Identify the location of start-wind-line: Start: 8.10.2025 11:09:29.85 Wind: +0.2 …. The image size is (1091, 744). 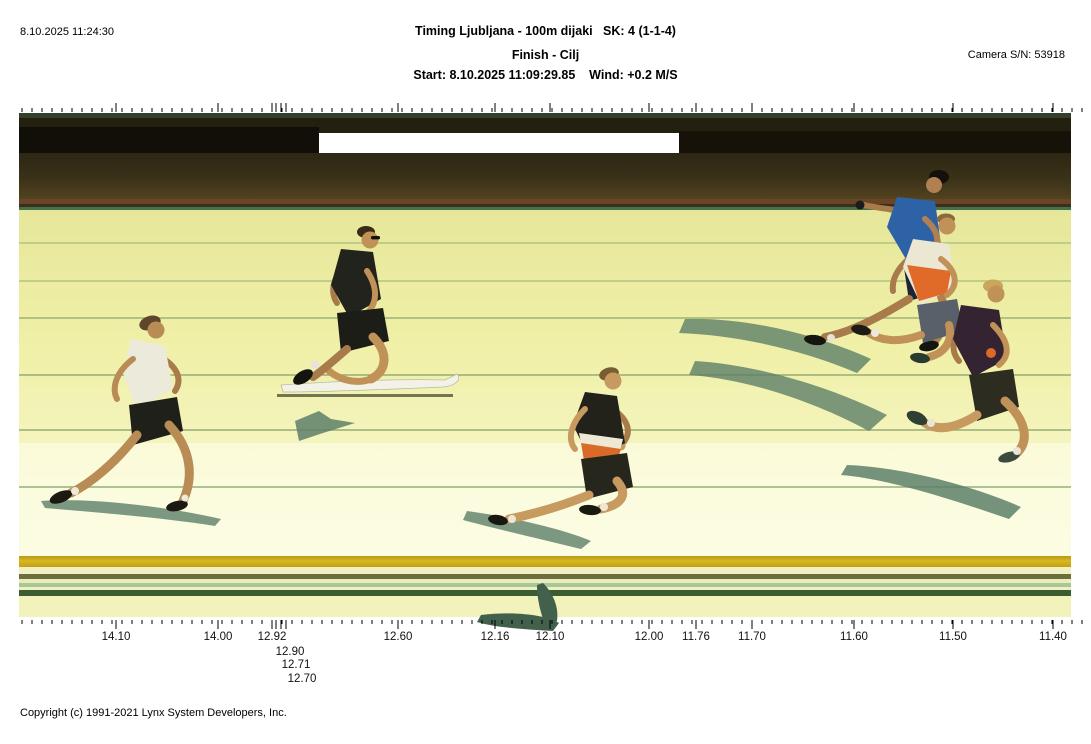
(545, 75).